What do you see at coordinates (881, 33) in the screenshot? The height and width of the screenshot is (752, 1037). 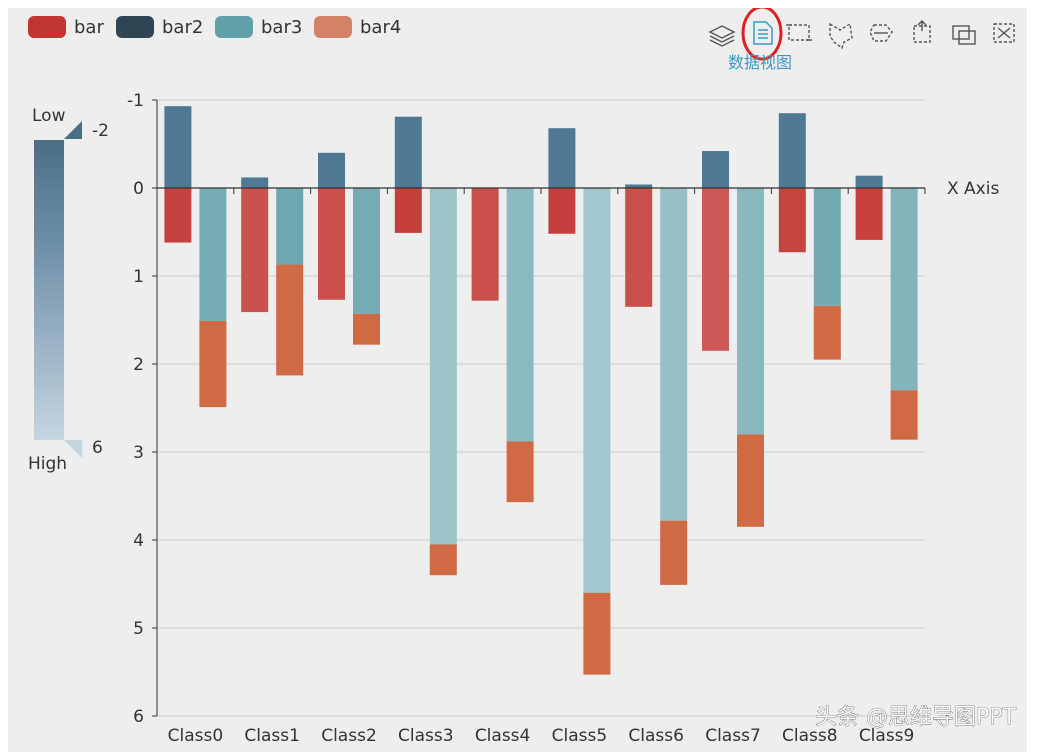 I see `keep-select-icon` at bounding box center [881, 33].